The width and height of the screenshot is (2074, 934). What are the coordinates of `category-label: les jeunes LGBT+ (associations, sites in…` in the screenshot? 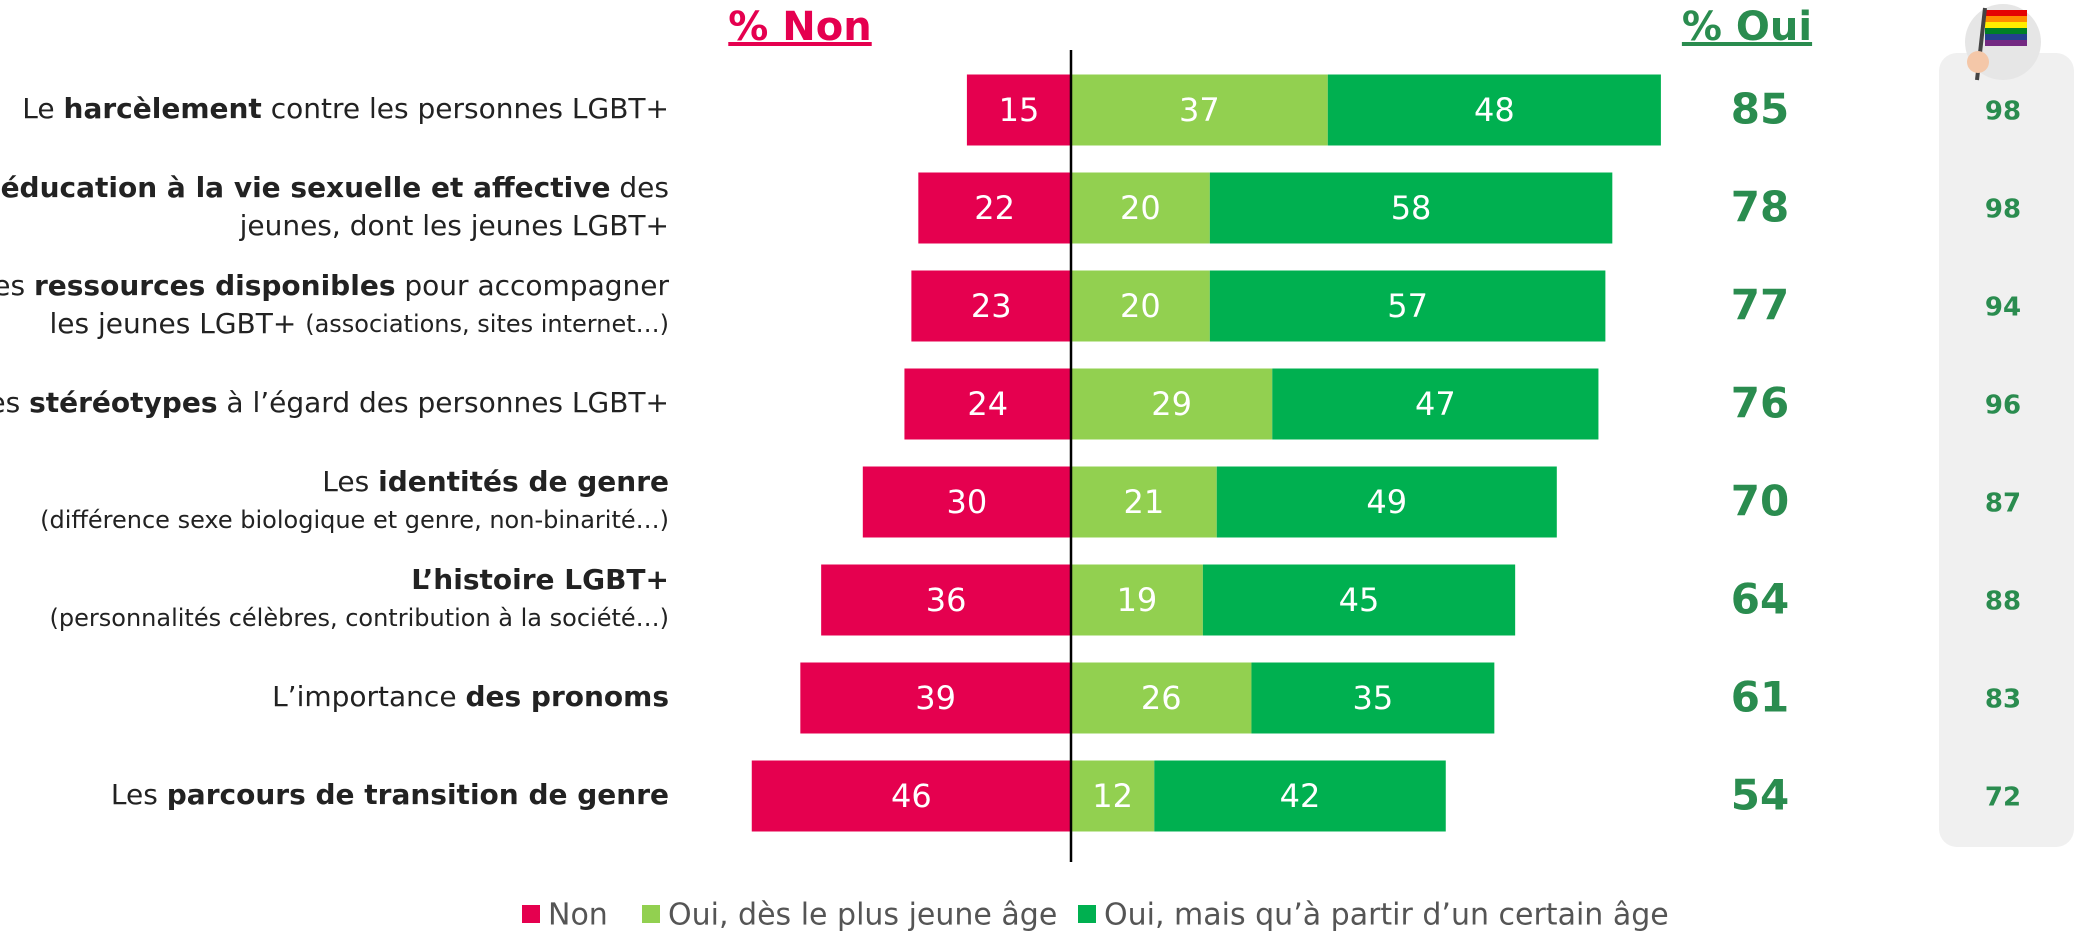 It's located at (359, 323).